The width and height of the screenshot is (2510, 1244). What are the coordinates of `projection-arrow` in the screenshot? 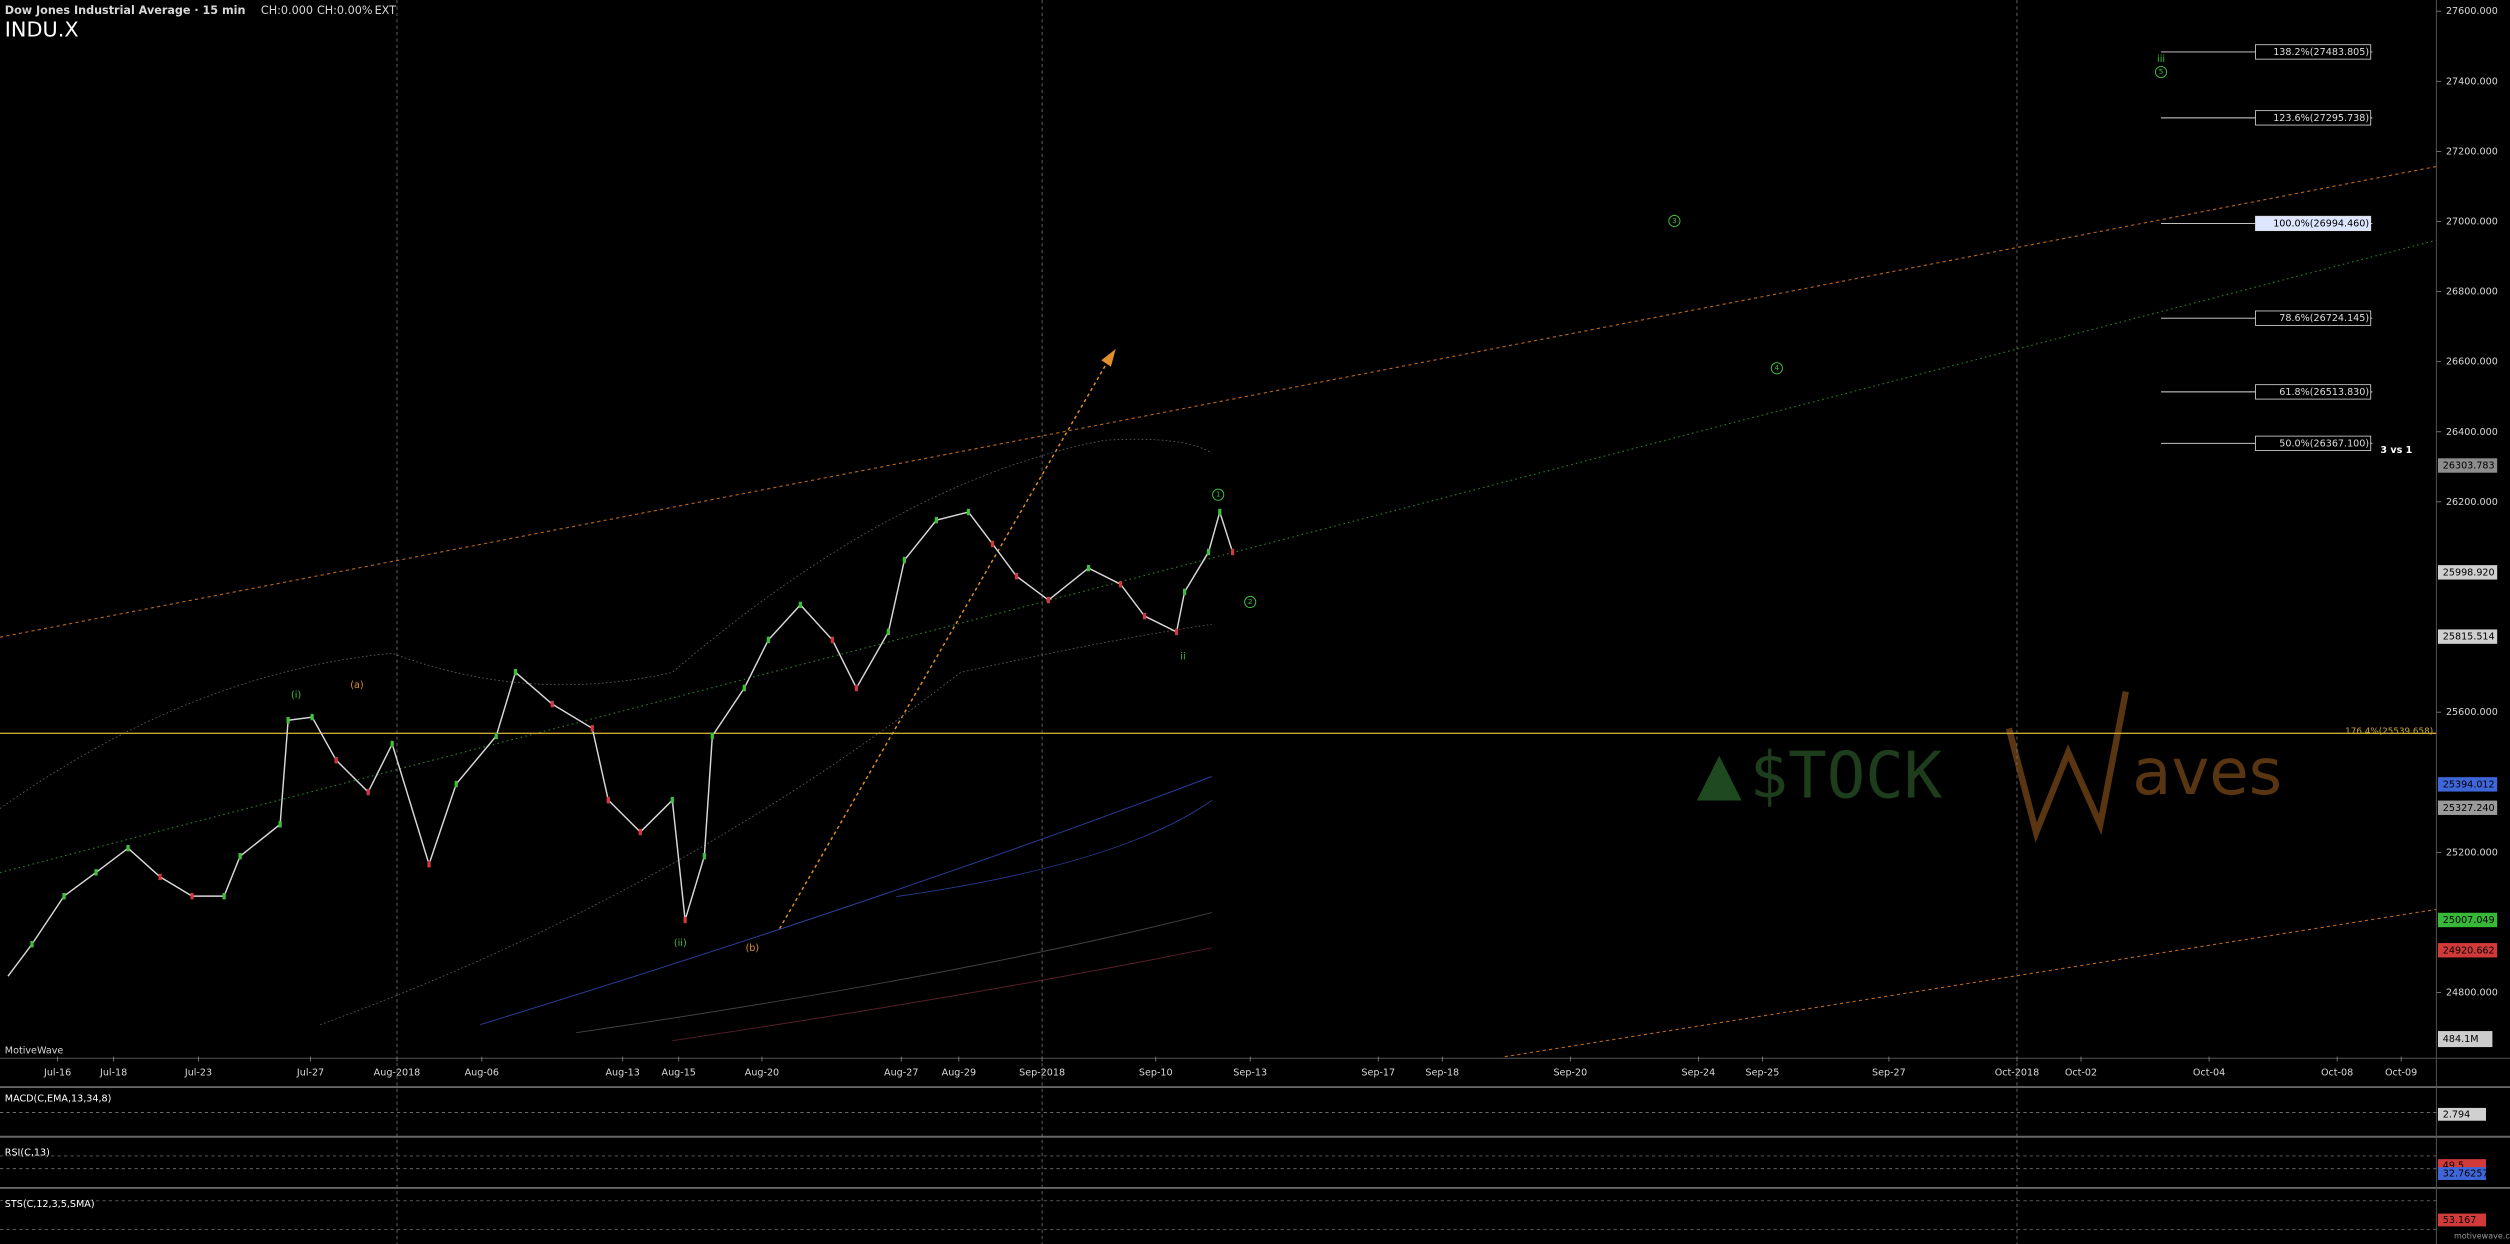 It's located at (944, 643).